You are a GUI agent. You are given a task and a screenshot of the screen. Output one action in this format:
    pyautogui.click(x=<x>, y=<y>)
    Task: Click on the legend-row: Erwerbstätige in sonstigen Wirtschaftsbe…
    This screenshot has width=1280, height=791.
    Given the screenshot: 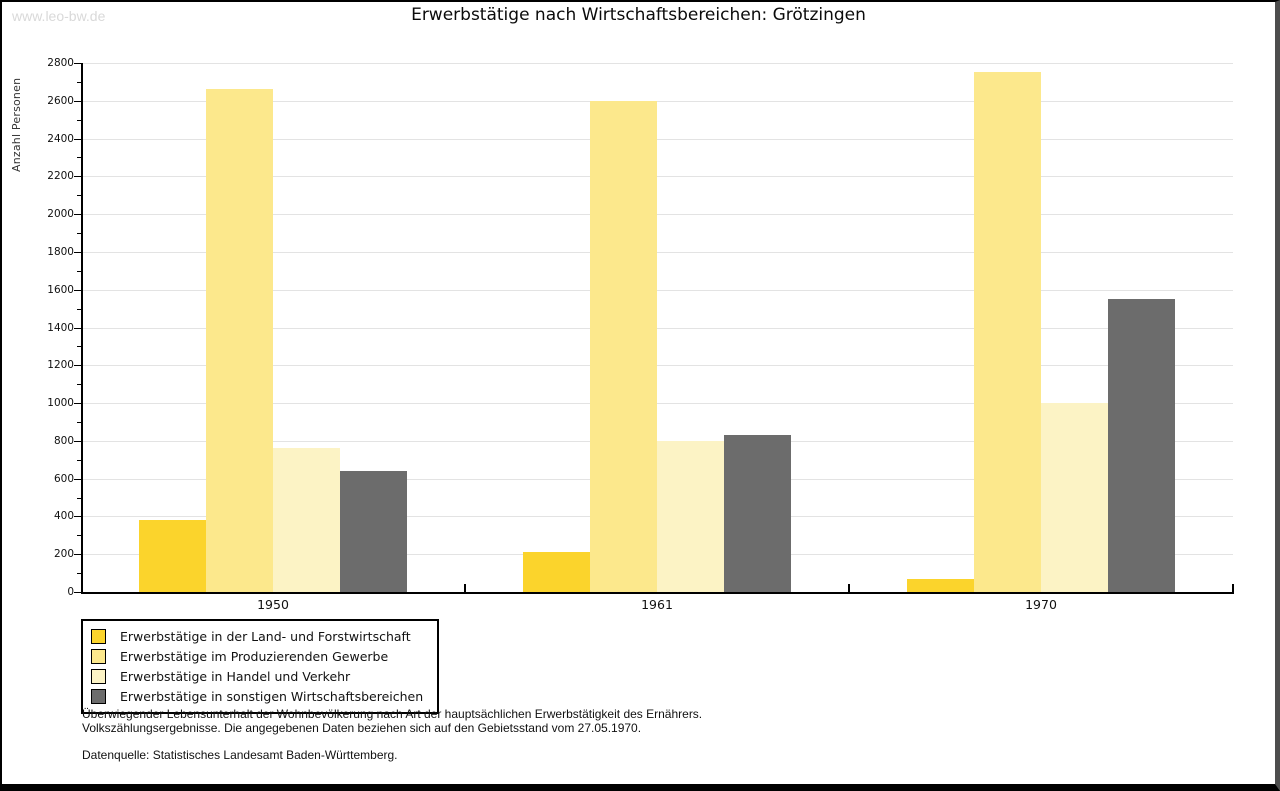 What is the action you would take?
    pyautogui.click(x=257, y=696)
    